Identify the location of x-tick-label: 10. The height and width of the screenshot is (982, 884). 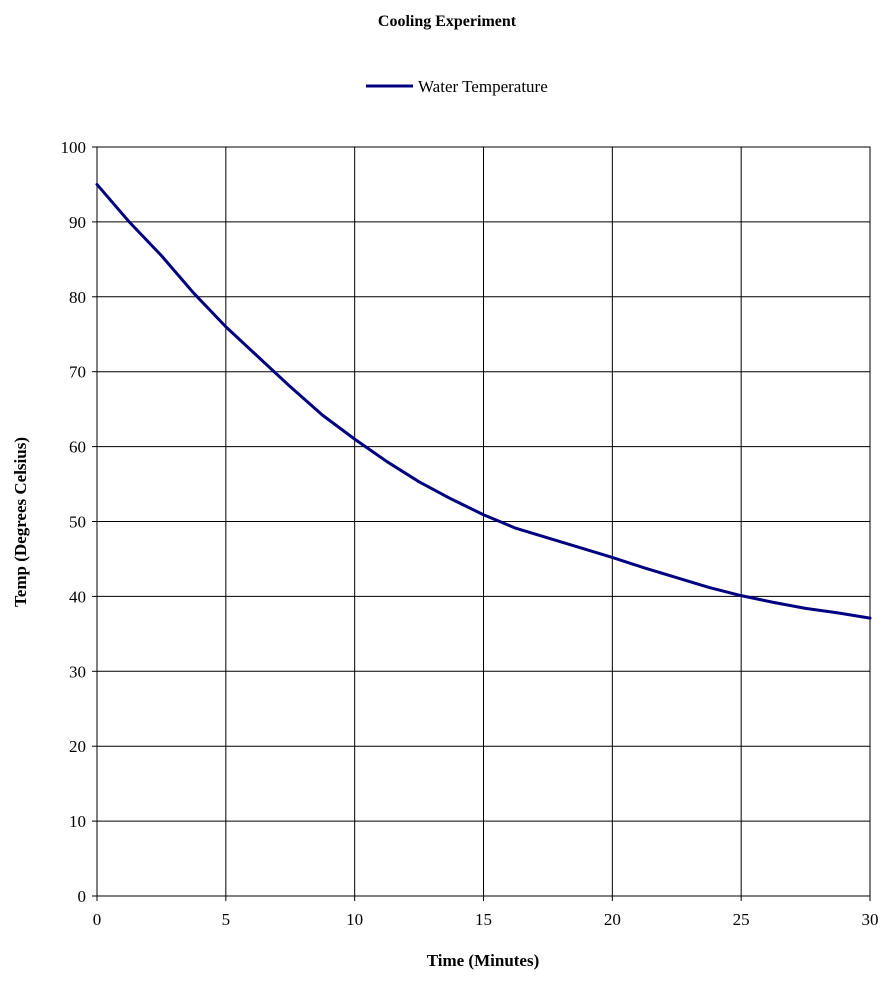
(354, 919).